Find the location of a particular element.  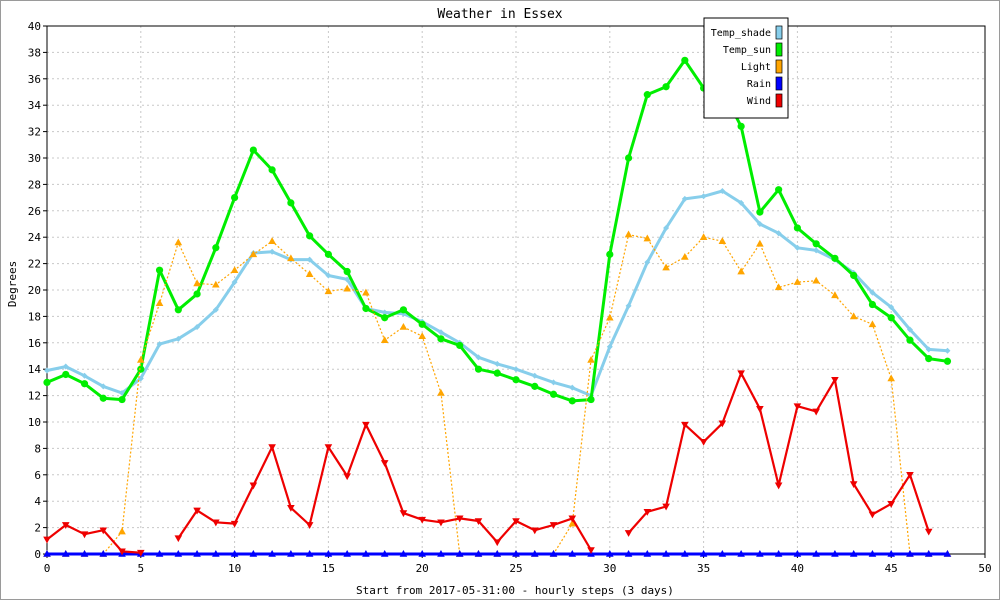

legend-label: Temp_shade is located at coordinates (741, 33).